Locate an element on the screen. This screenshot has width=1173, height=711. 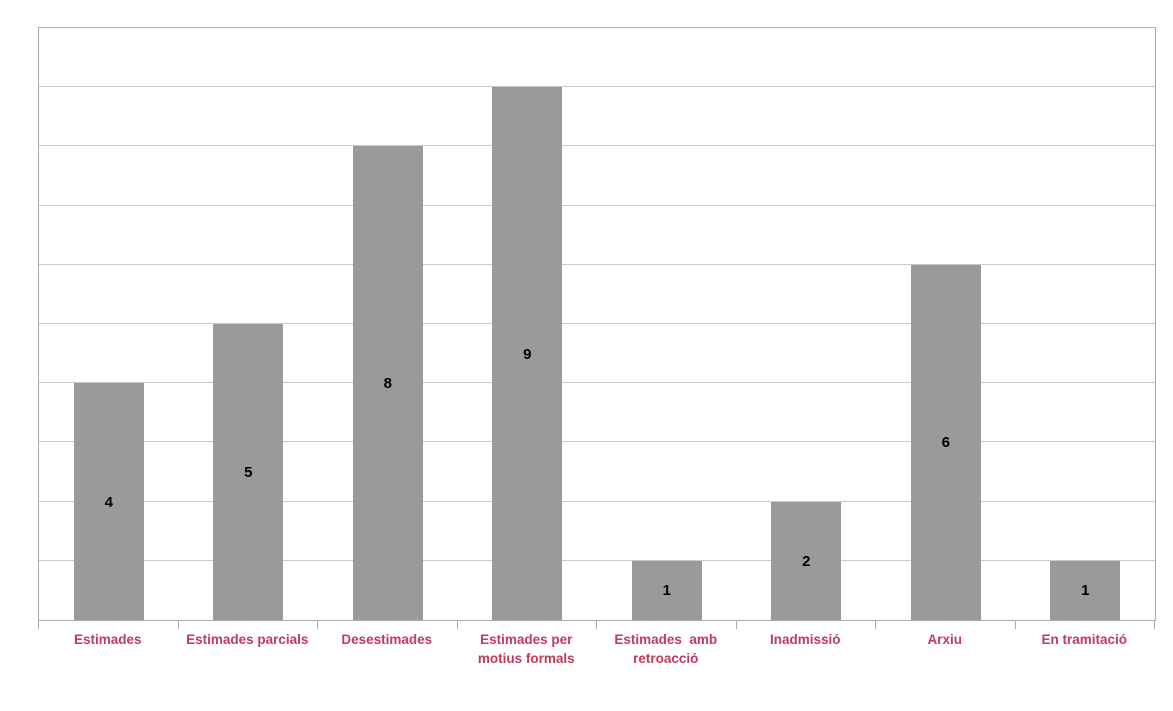
bar-value-label: 4 is located at coordinates (108, 502).